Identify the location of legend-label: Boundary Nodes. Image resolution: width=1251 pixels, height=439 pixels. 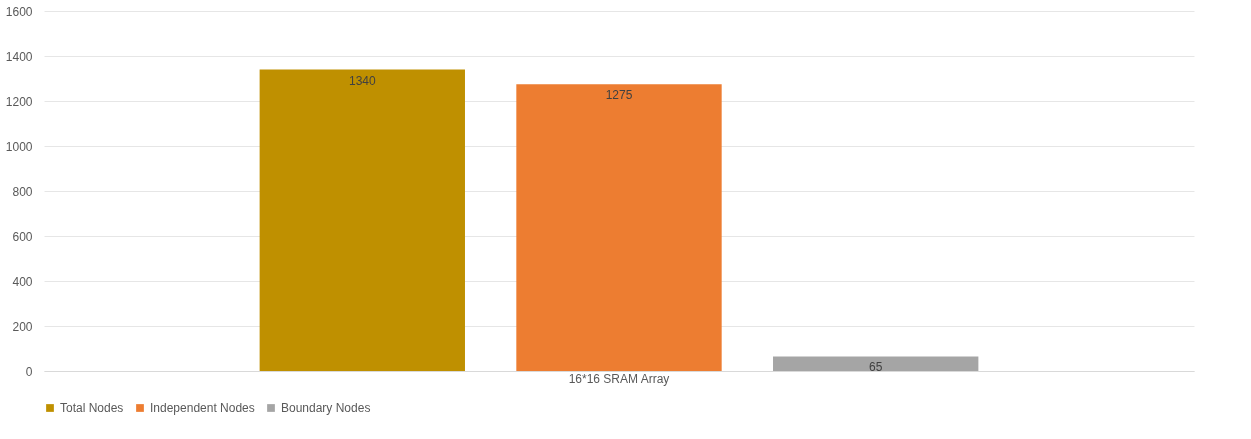
(326, 408).